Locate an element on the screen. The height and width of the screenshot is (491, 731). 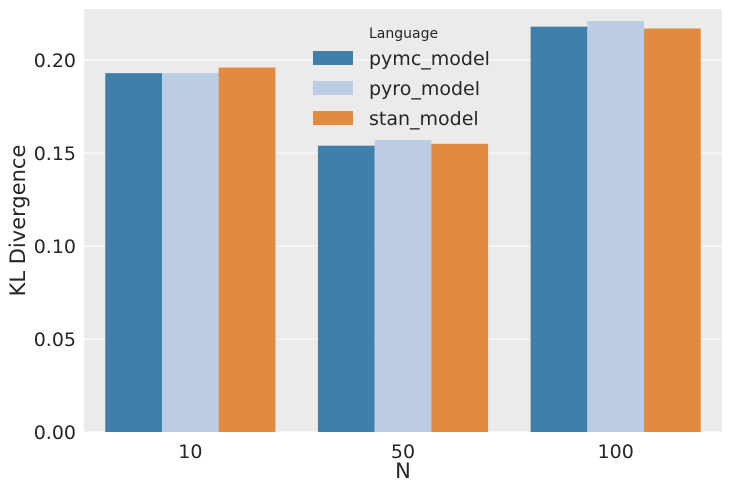
legend-swatch-stan_model is located at coordinates (333, 118).